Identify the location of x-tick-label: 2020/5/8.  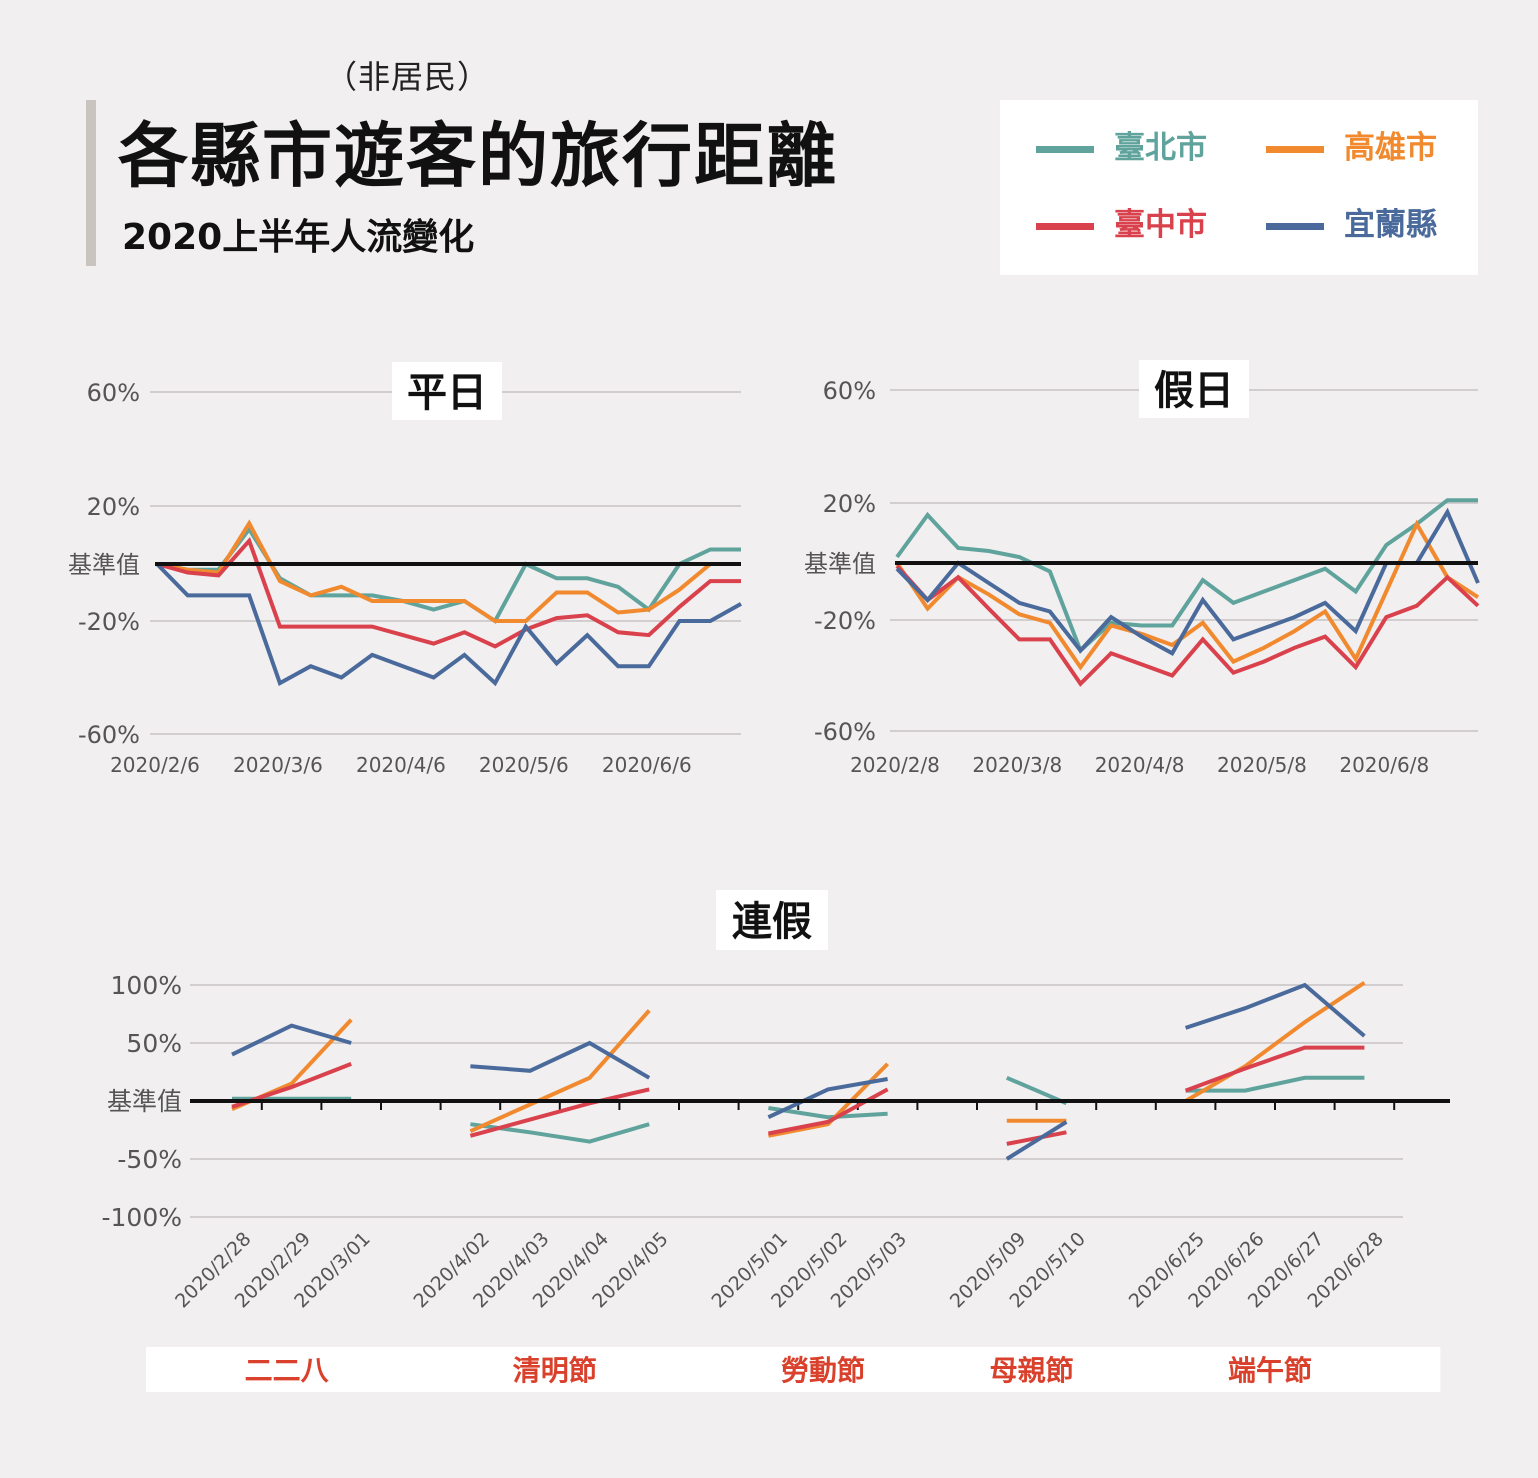
(1262, 765).